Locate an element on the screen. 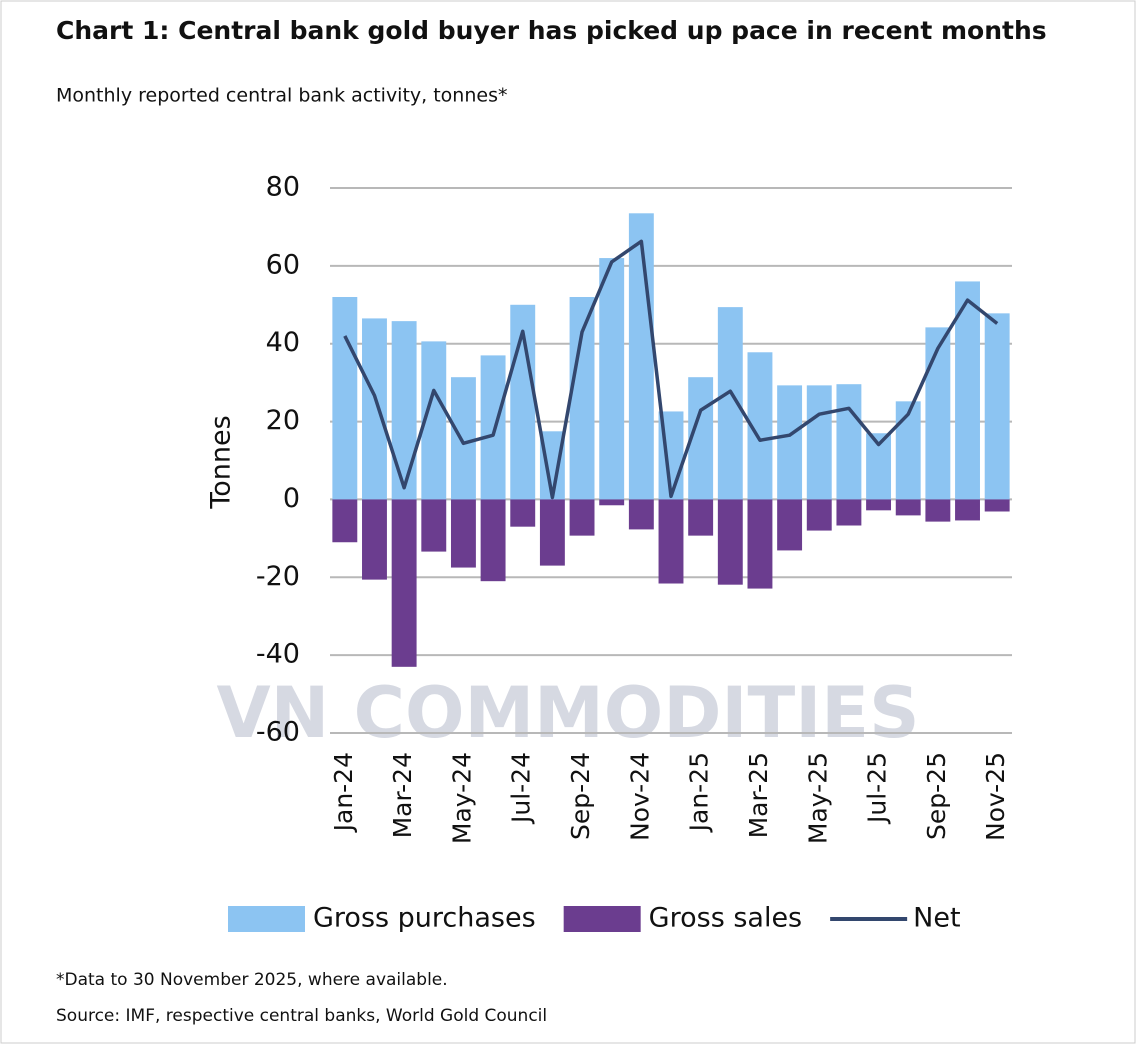 The height and width of the screenshot is (1044, 1136). y-tick-label: 40 is located at coordinates (283, 342).